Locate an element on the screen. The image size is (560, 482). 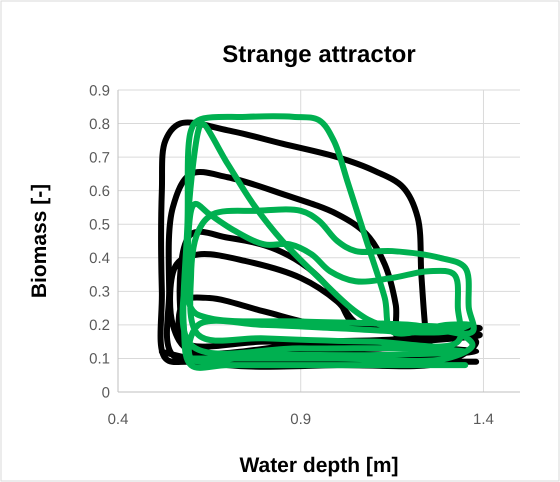
y-tick-label: 0.4 is located at coordinates (99, 259).